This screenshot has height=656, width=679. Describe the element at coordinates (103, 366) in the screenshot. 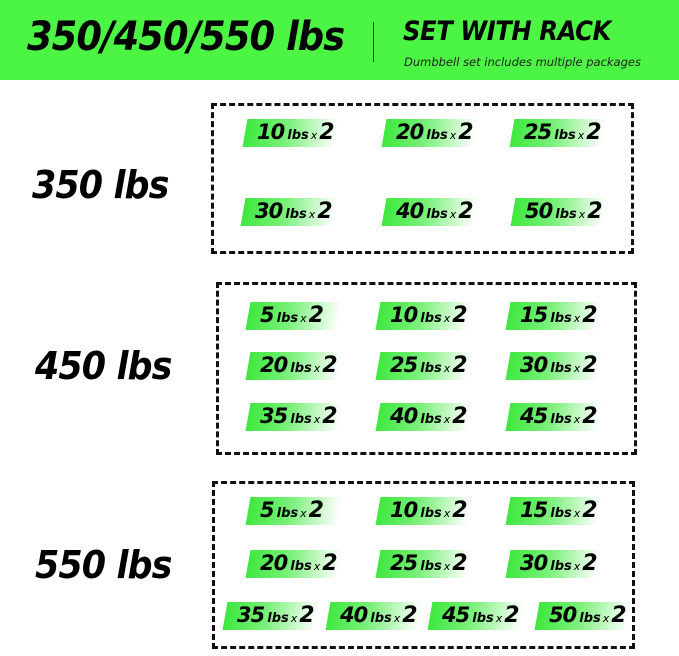

I see `set-label-450: 450 lbs` at that location.